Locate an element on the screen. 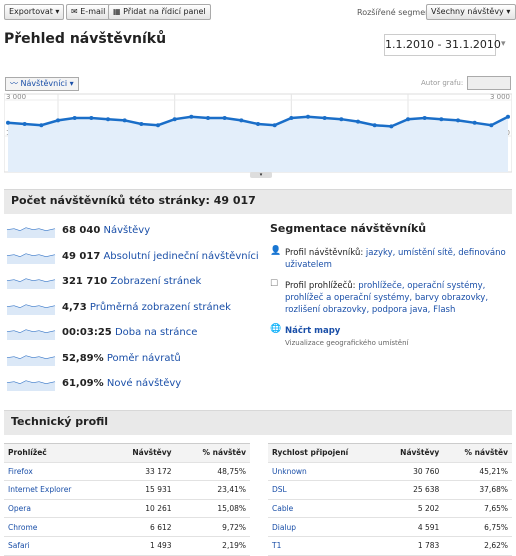 This screenshot has height=556, width=516. cell: 15,08% is located at coordinates (212, 509).